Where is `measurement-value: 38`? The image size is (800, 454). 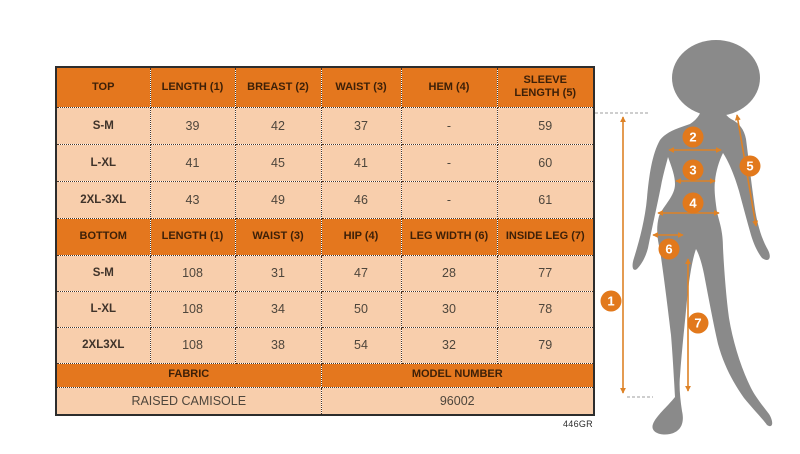 measurement-value: 38 is located at coordinates (278, 345).